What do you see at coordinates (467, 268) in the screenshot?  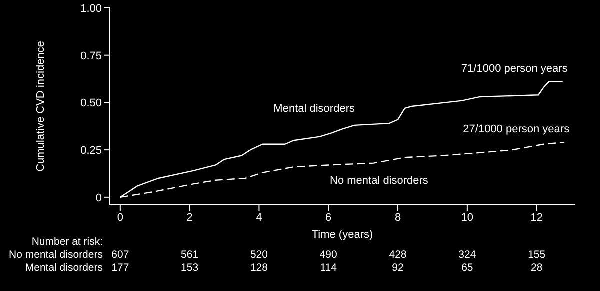 I see `text: 65` at bounding box center [467, 268].